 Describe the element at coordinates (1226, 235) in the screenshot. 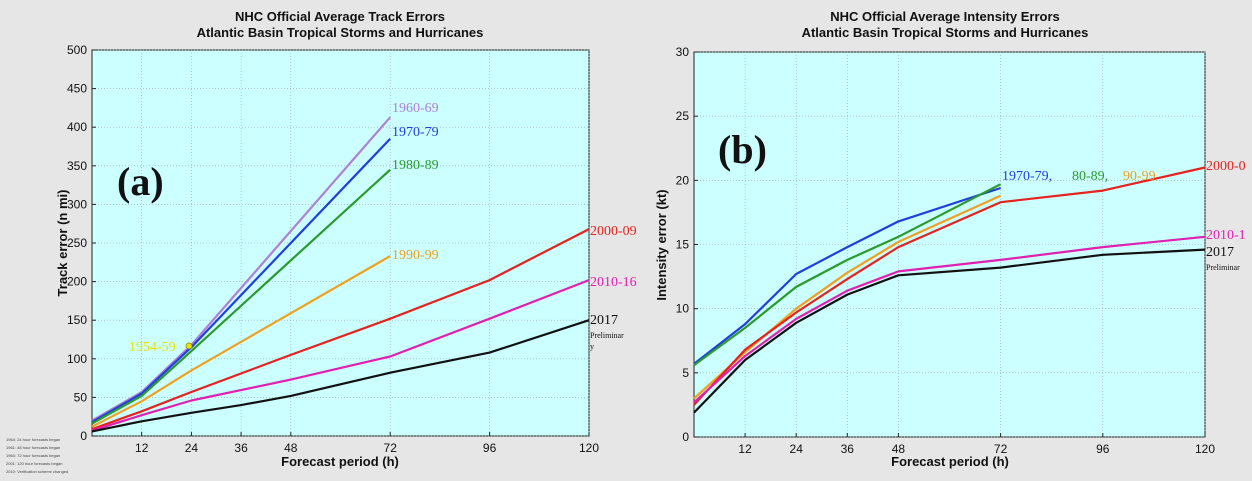

I see `chart-b-label-2010-16: 2010-1` at that location.